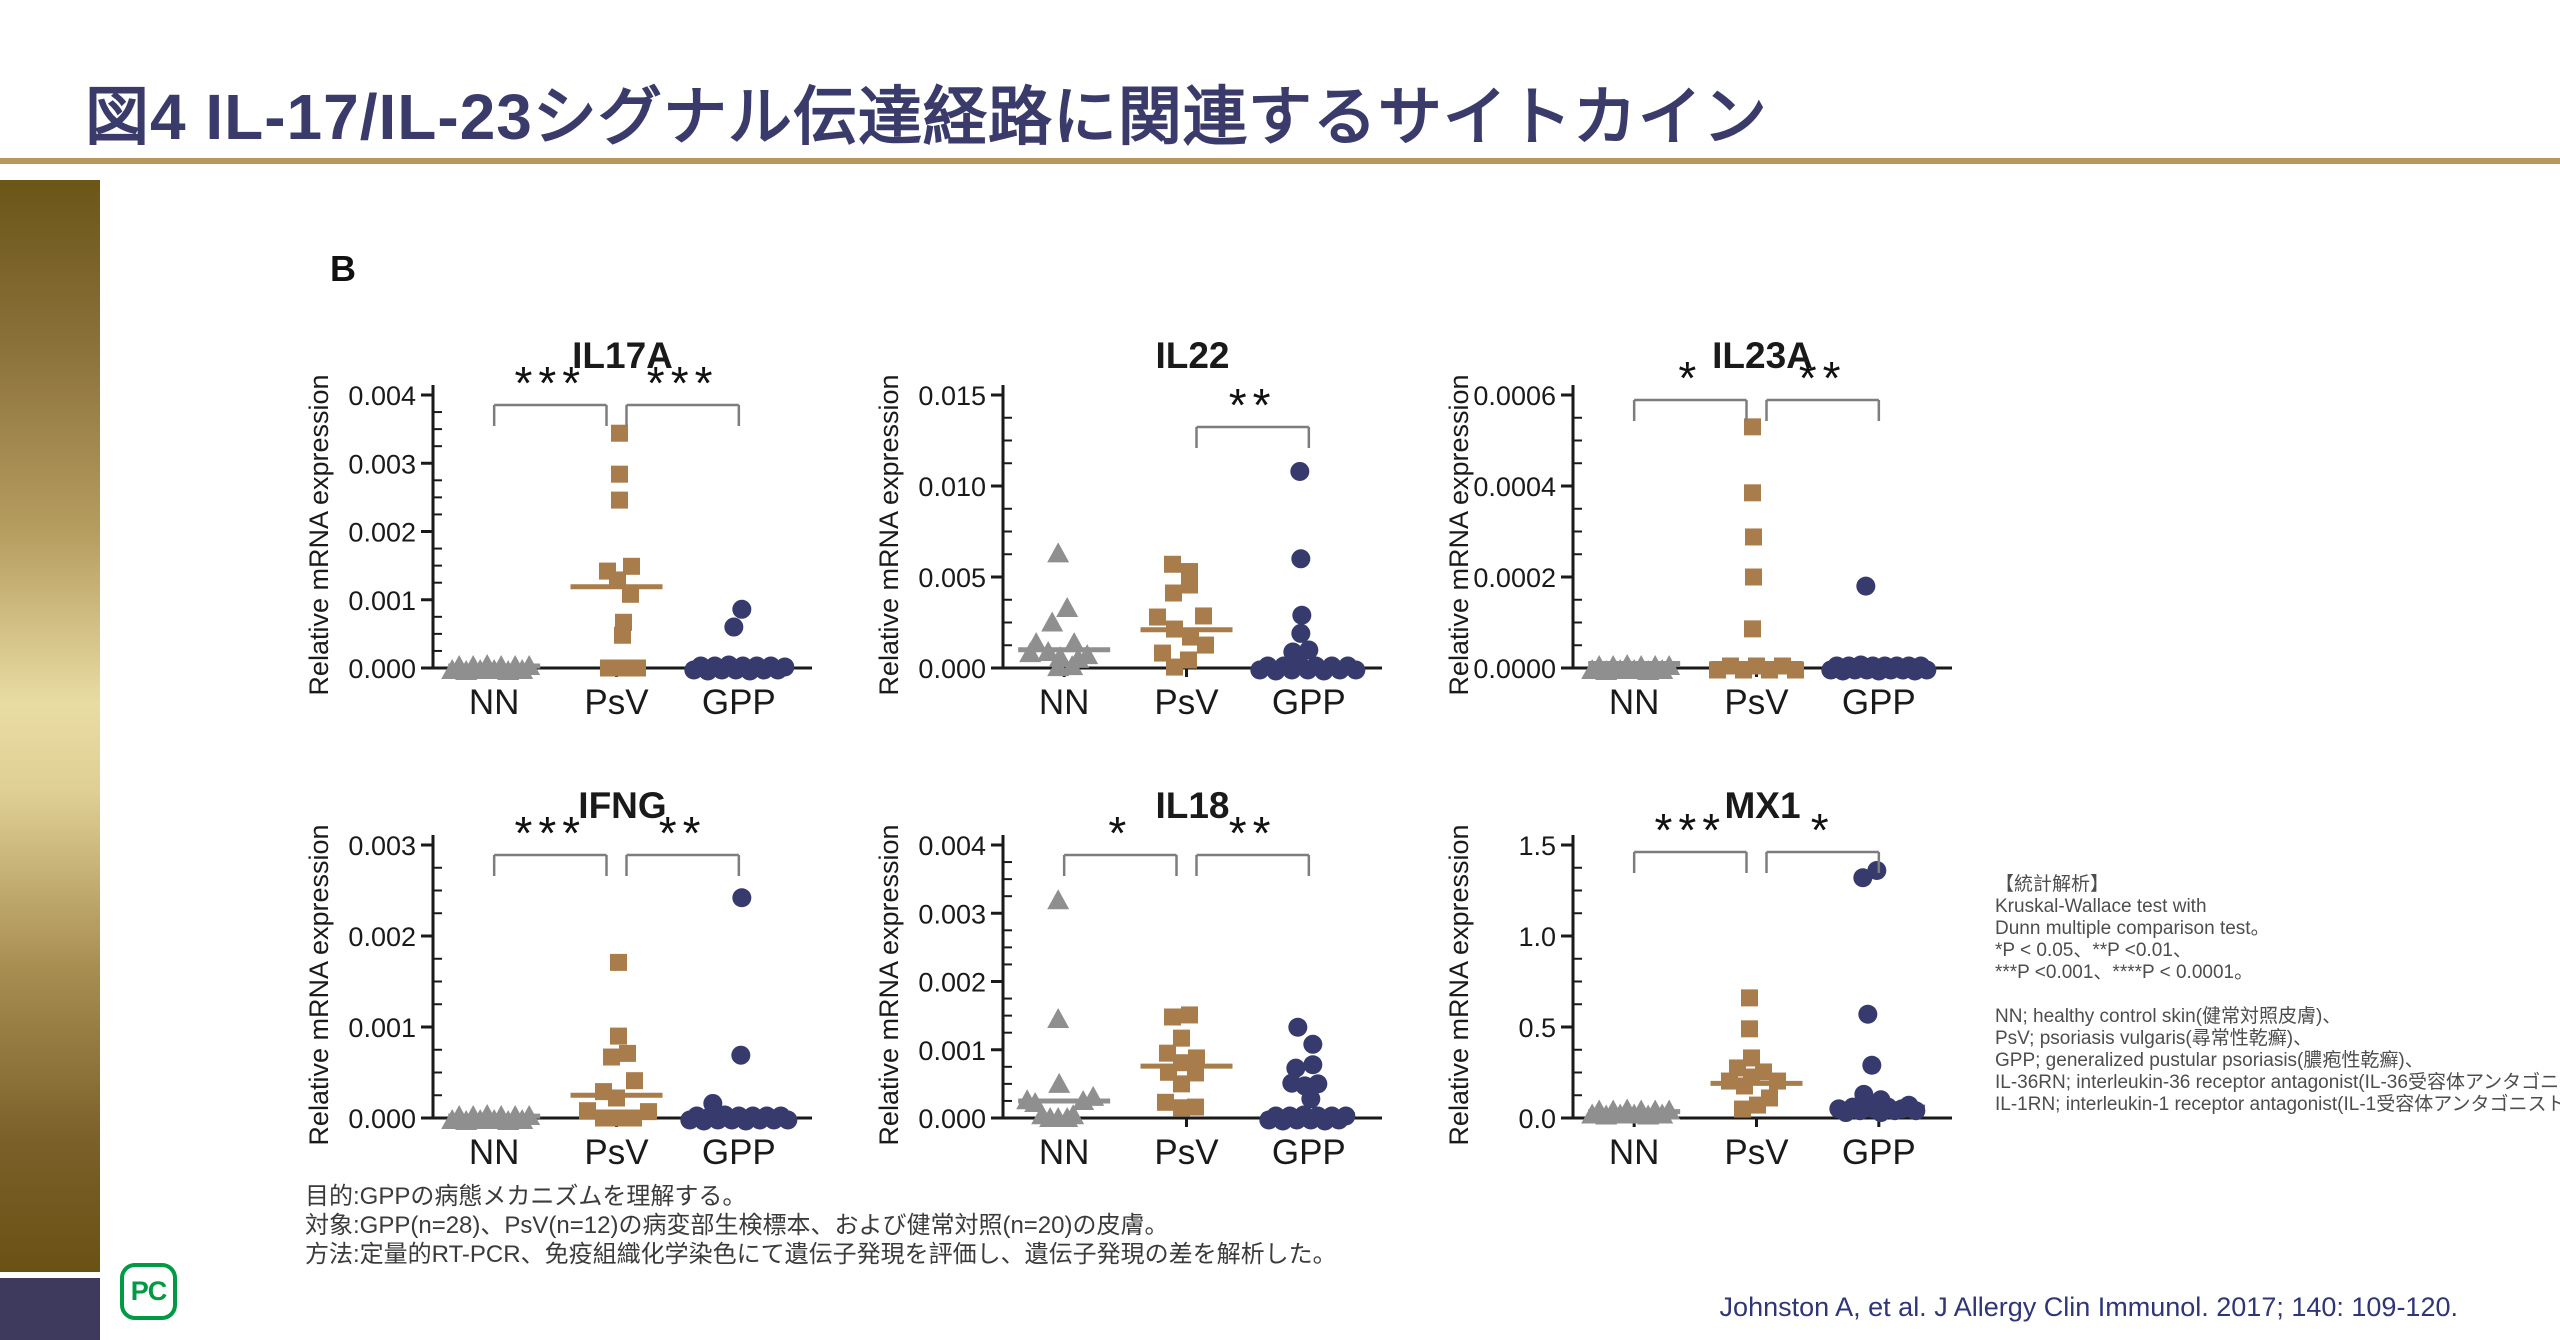  I want to click on panel-label-b: B, so click(343, 268).